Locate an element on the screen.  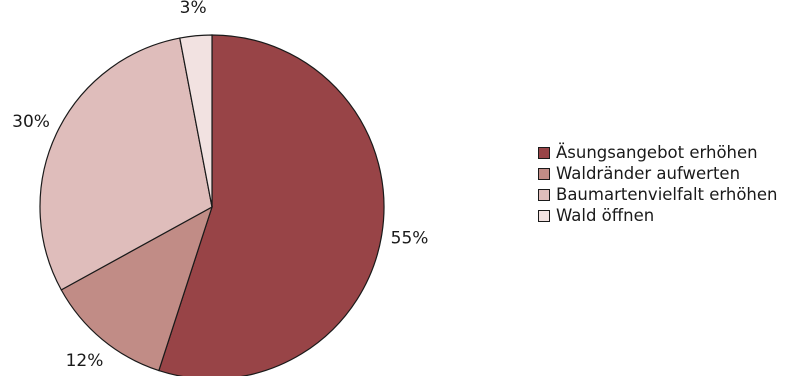
pie-value-label-2: 30% is located at coordinates (31, 122).